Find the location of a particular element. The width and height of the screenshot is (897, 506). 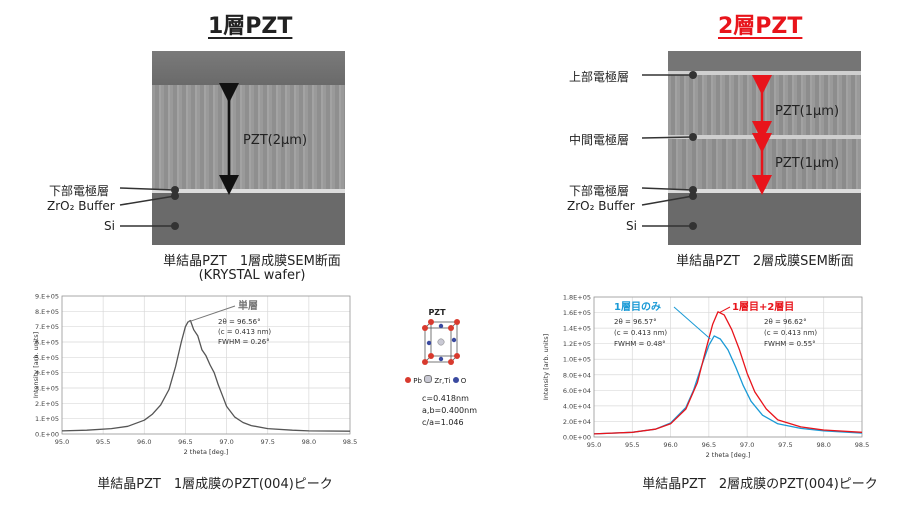

right-label-zro2-buffer: ZrO₂ Buffer is located at coordinates (601, 206).